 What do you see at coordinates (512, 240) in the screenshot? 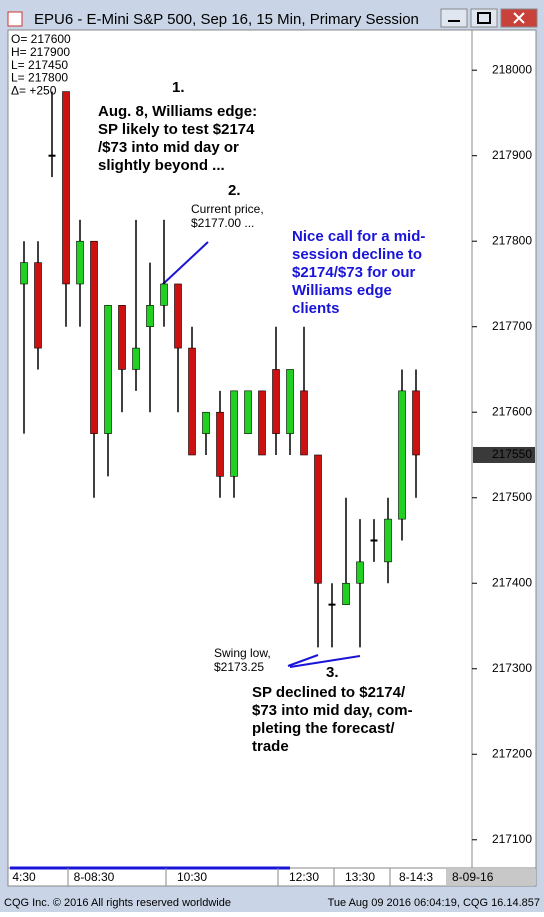
I see `y-tick-label: 217800` at bounding box center [512, 240].